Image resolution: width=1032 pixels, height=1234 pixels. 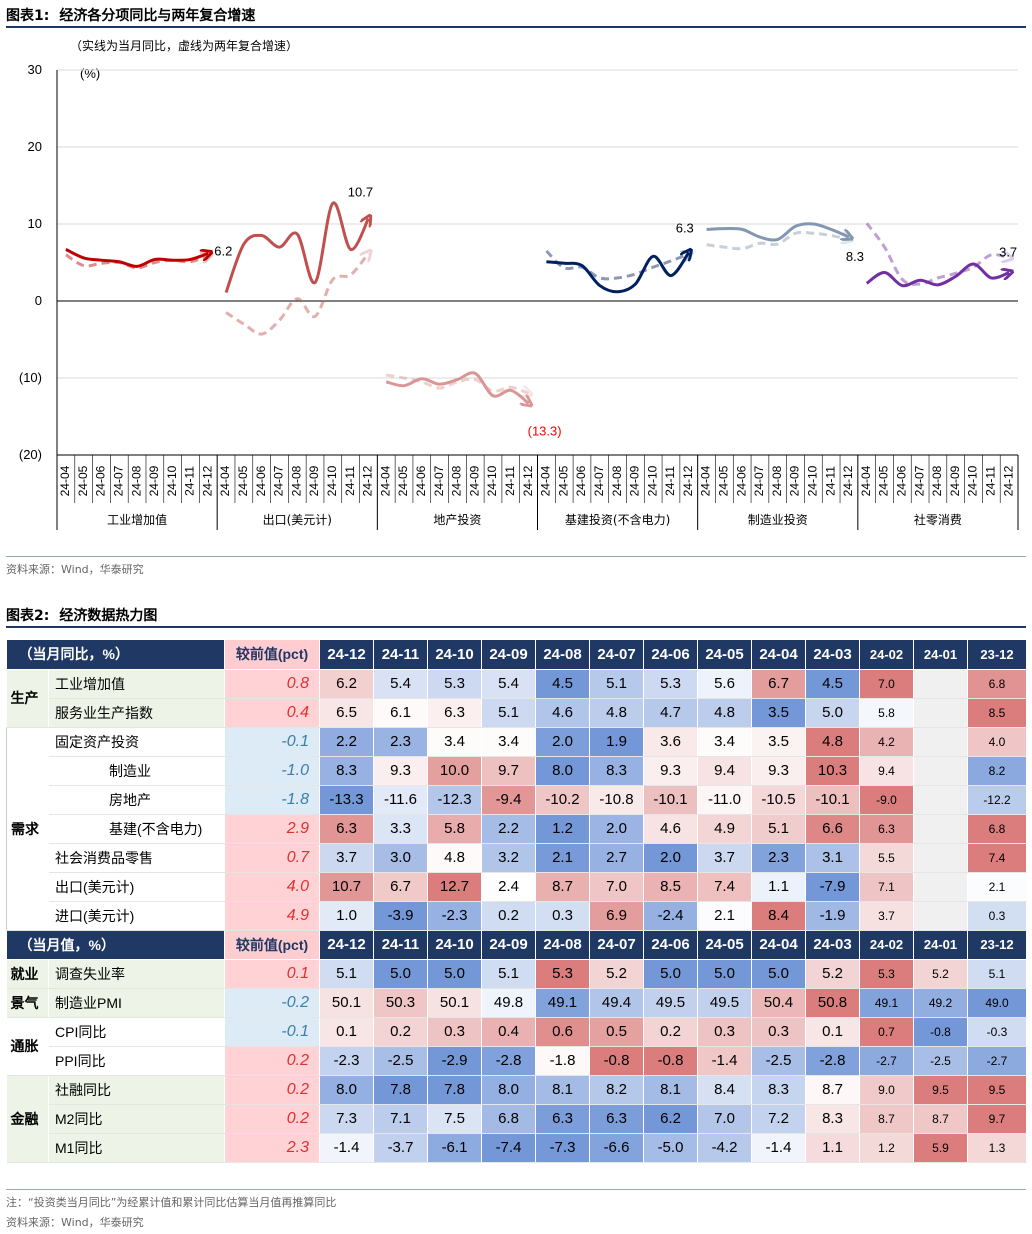 What do you see at coordinates (778, 655) in the screenshot?
I see `column-header: 24-04` at bounding box center [778, 655].